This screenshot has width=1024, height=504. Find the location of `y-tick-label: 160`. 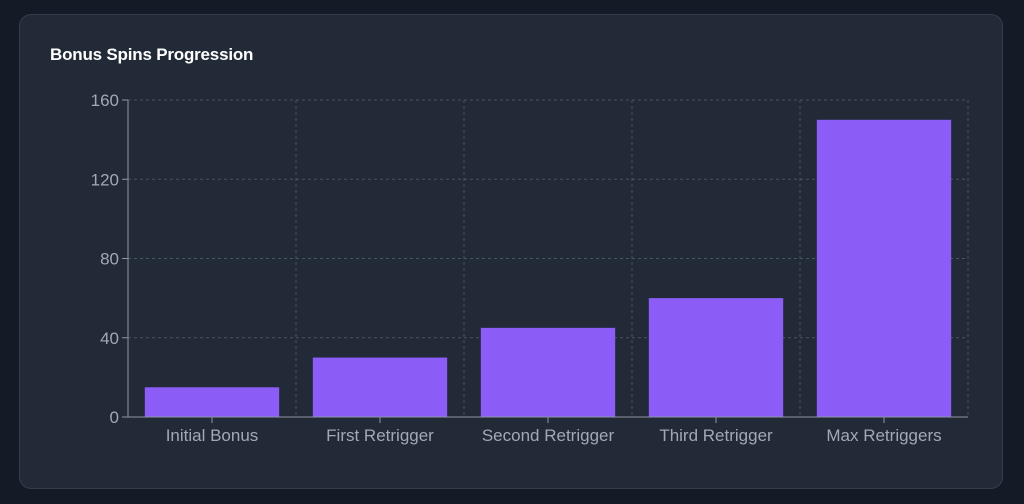

y-tick-label: 160 is located at coordinates (105, 100).